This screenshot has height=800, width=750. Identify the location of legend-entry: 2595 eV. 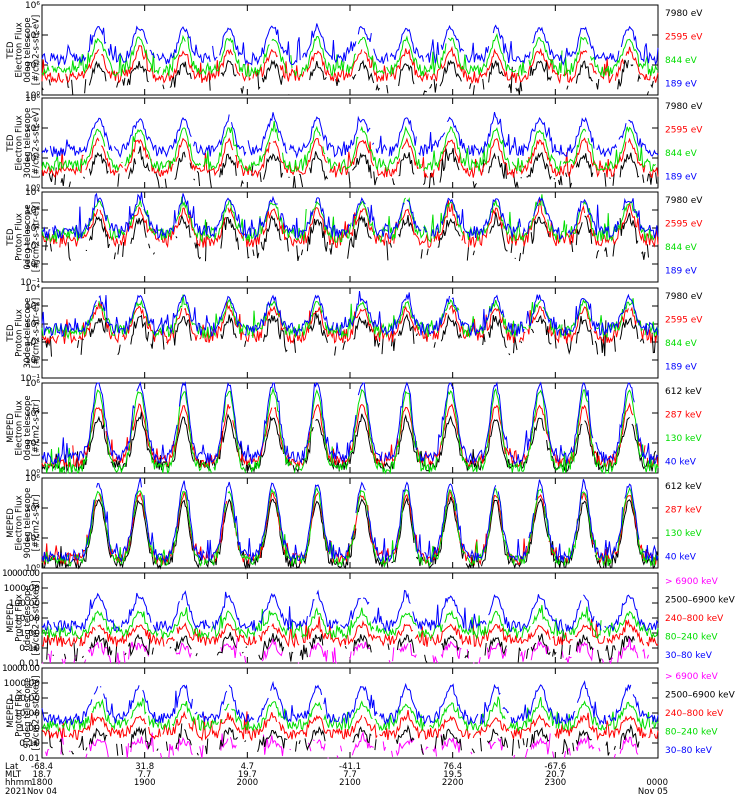
(684, 131).